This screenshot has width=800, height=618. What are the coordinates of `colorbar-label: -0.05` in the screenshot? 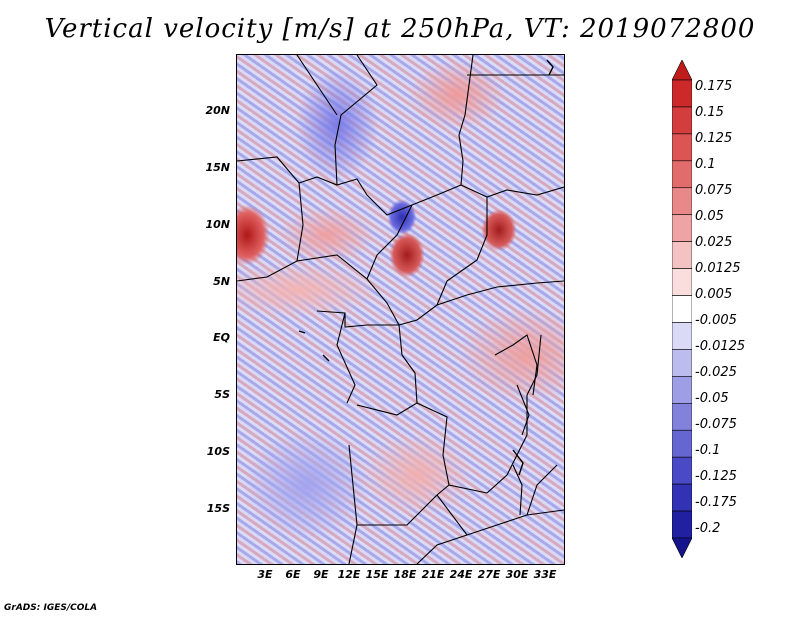 It's located at (712, 398).